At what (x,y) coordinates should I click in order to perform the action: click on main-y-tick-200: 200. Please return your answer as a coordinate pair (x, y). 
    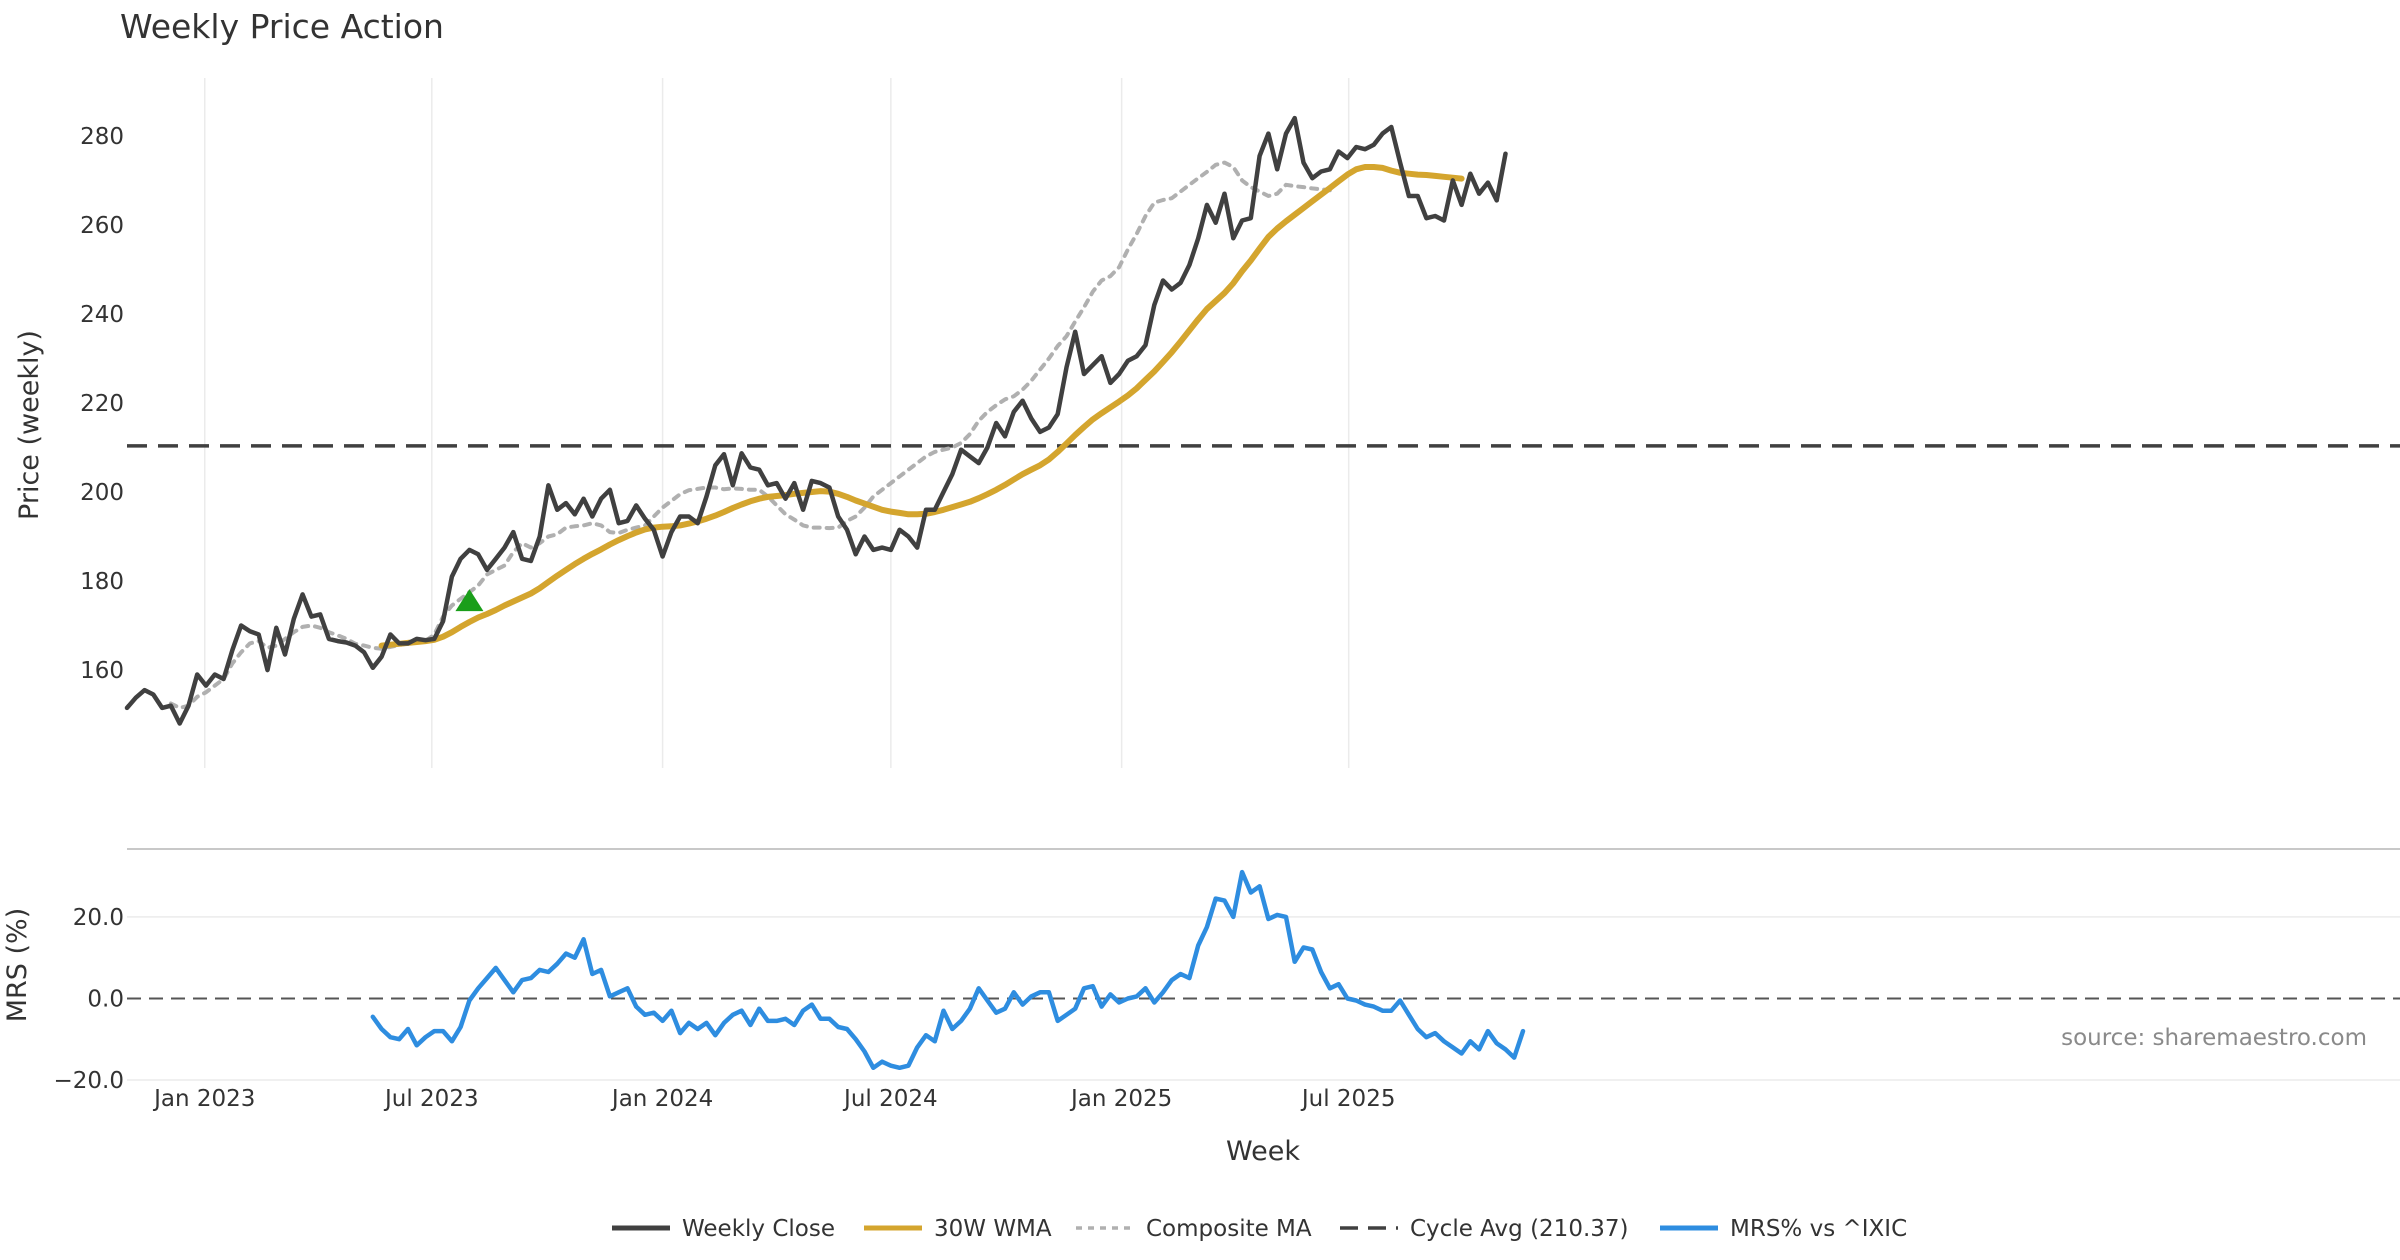
    Looking at the image, I should click on (102, 493).